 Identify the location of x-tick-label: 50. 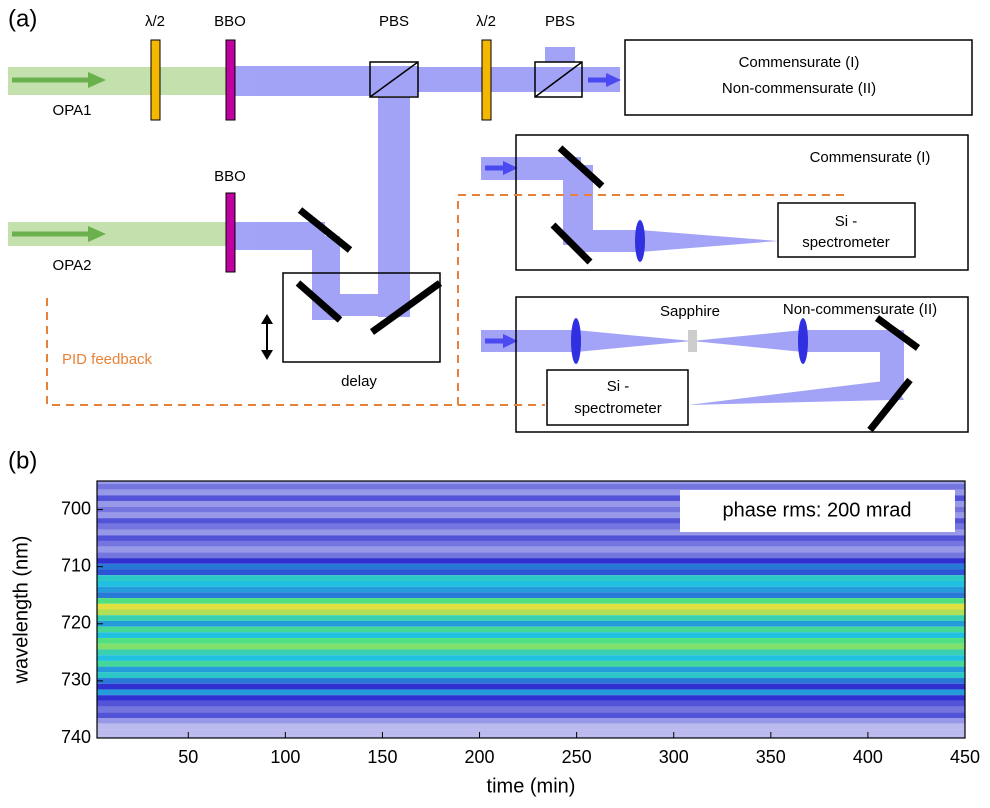
(188, 757).